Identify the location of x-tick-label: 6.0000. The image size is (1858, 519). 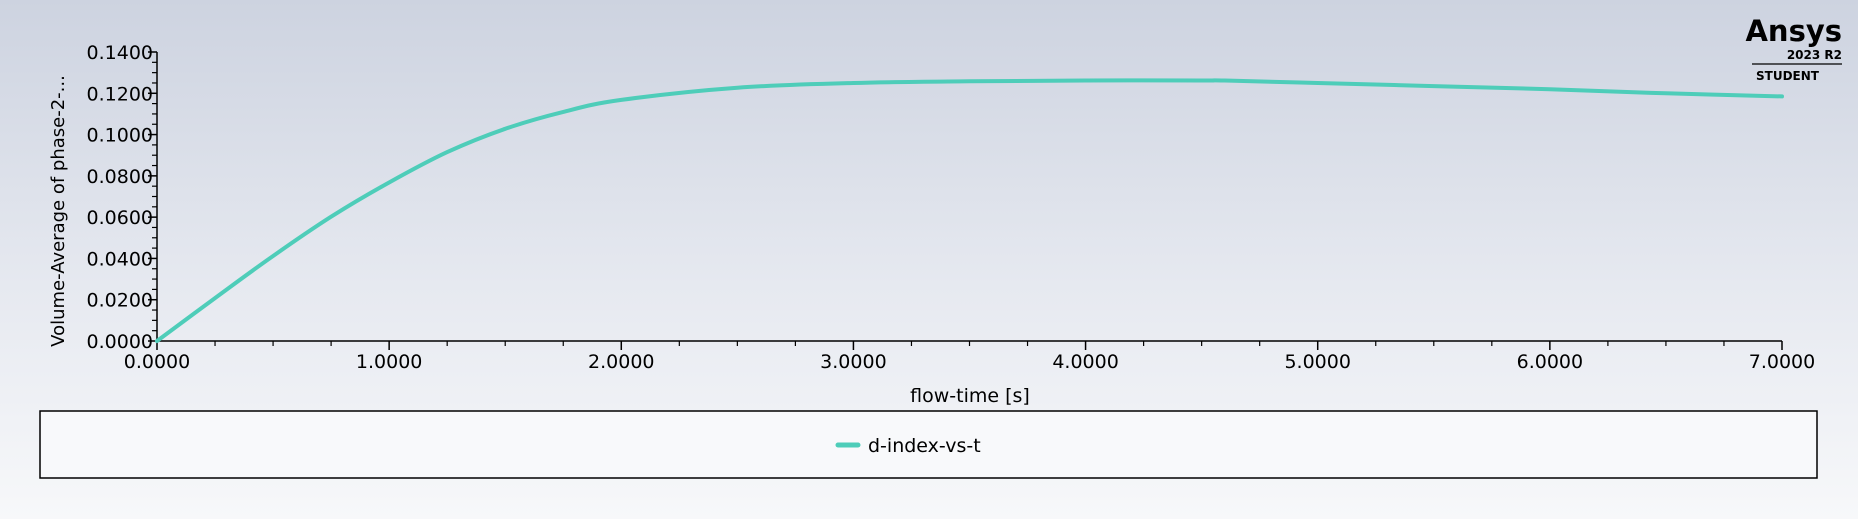
(1550, 362).